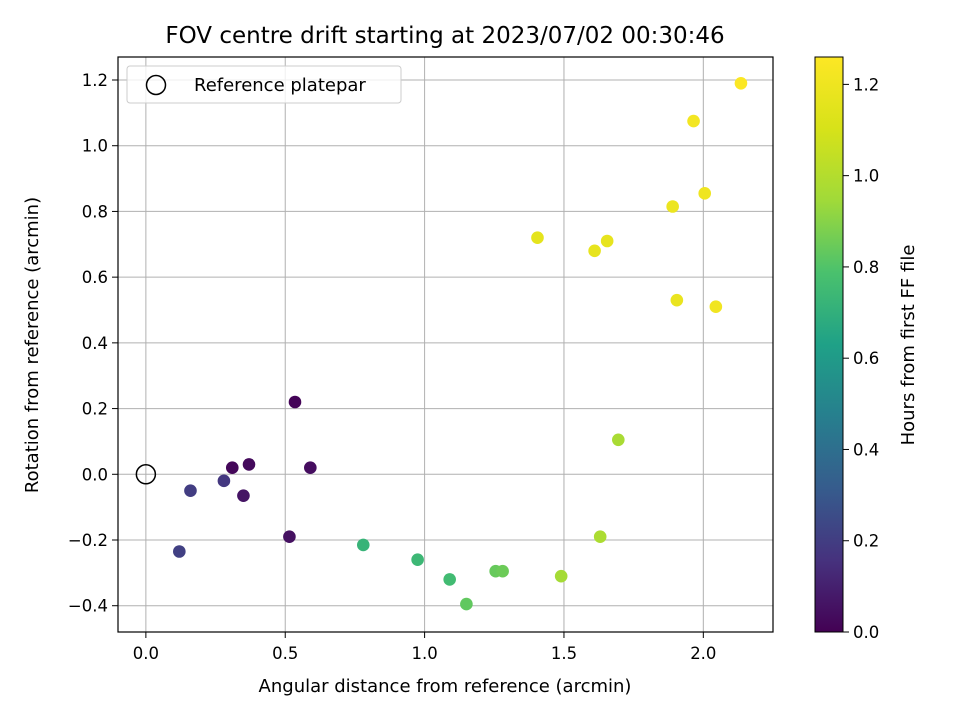  What do you see at coordinates (908, 345) in the screenshot?
I see `colorbar-label: Hours from first FF file` at bounding box center [908, 345].